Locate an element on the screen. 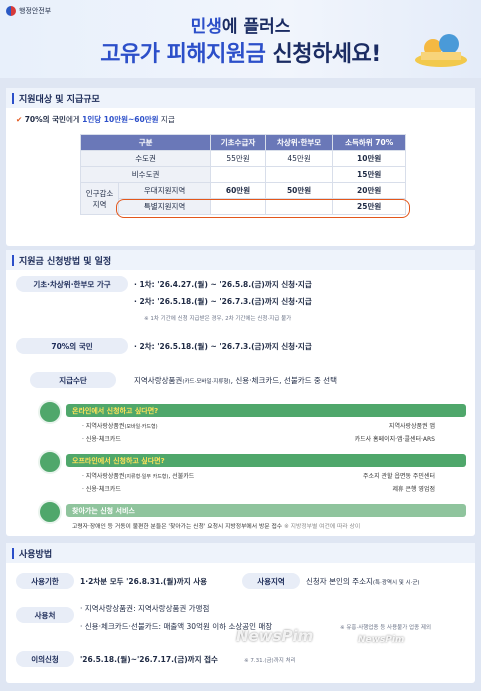  online-bar: 온라인에서 신청하고 싶다면? is located at coordinates (266, 410).